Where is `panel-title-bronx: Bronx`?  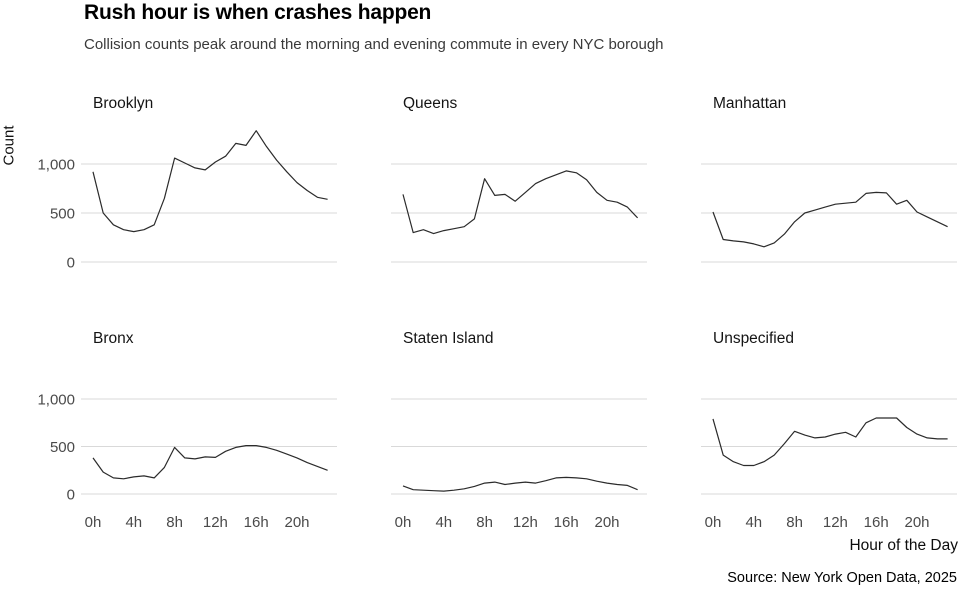 panel-title-bronx: Bronx is located at coordinates (113, 338).